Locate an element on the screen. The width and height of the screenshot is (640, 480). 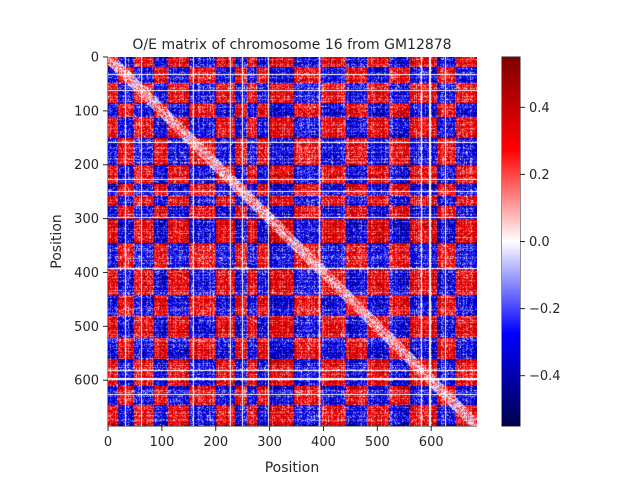
x-tick-label: 400 is located at coordinates (323, 442).